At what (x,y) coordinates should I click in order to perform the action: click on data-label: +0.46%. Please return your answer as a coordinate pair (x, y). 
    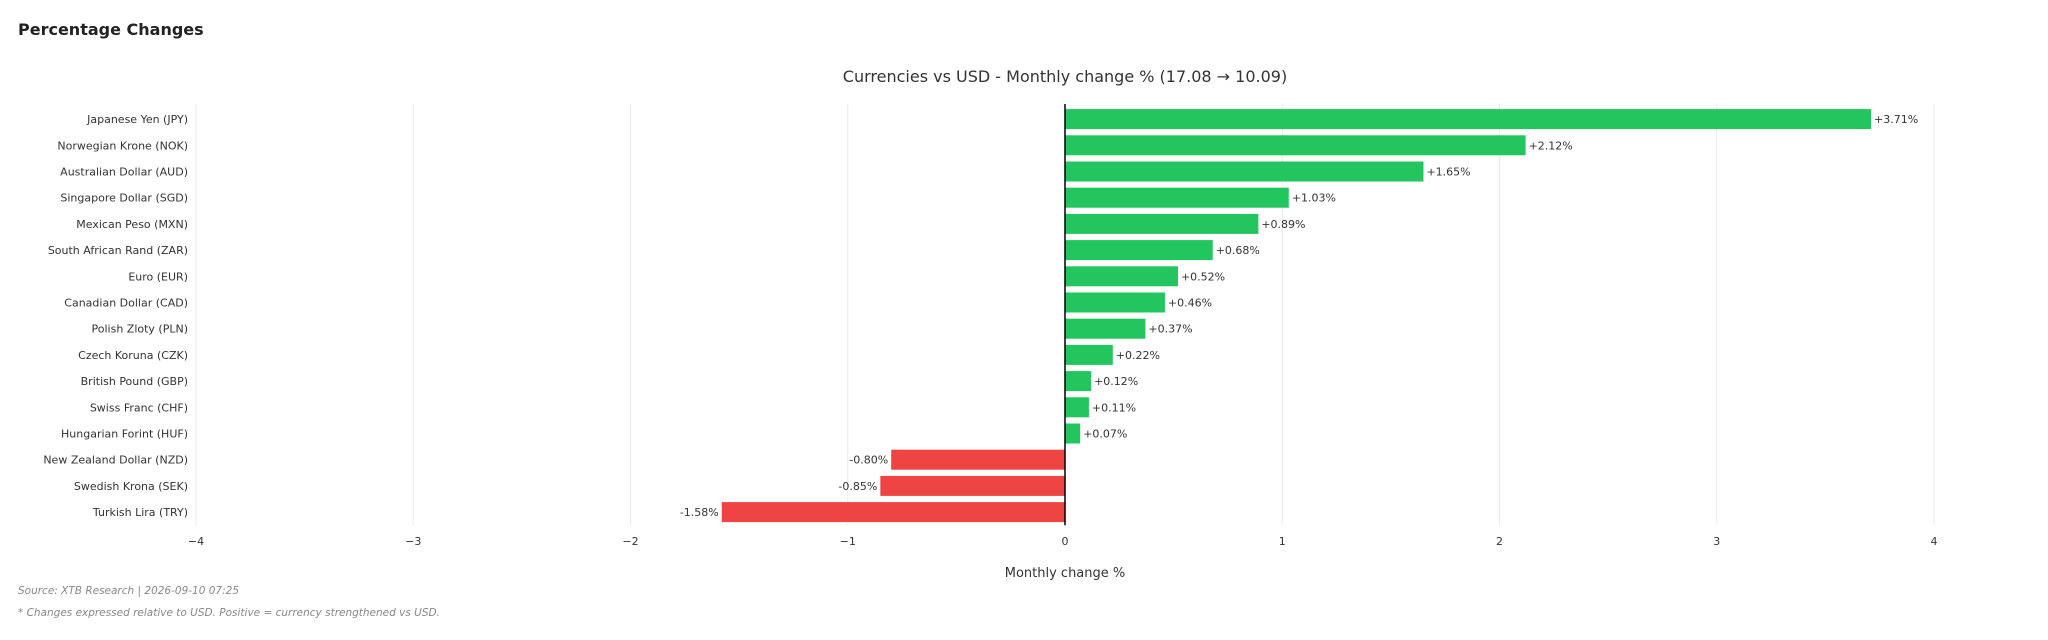
    Looking at the image, I should click on (1190, 303).